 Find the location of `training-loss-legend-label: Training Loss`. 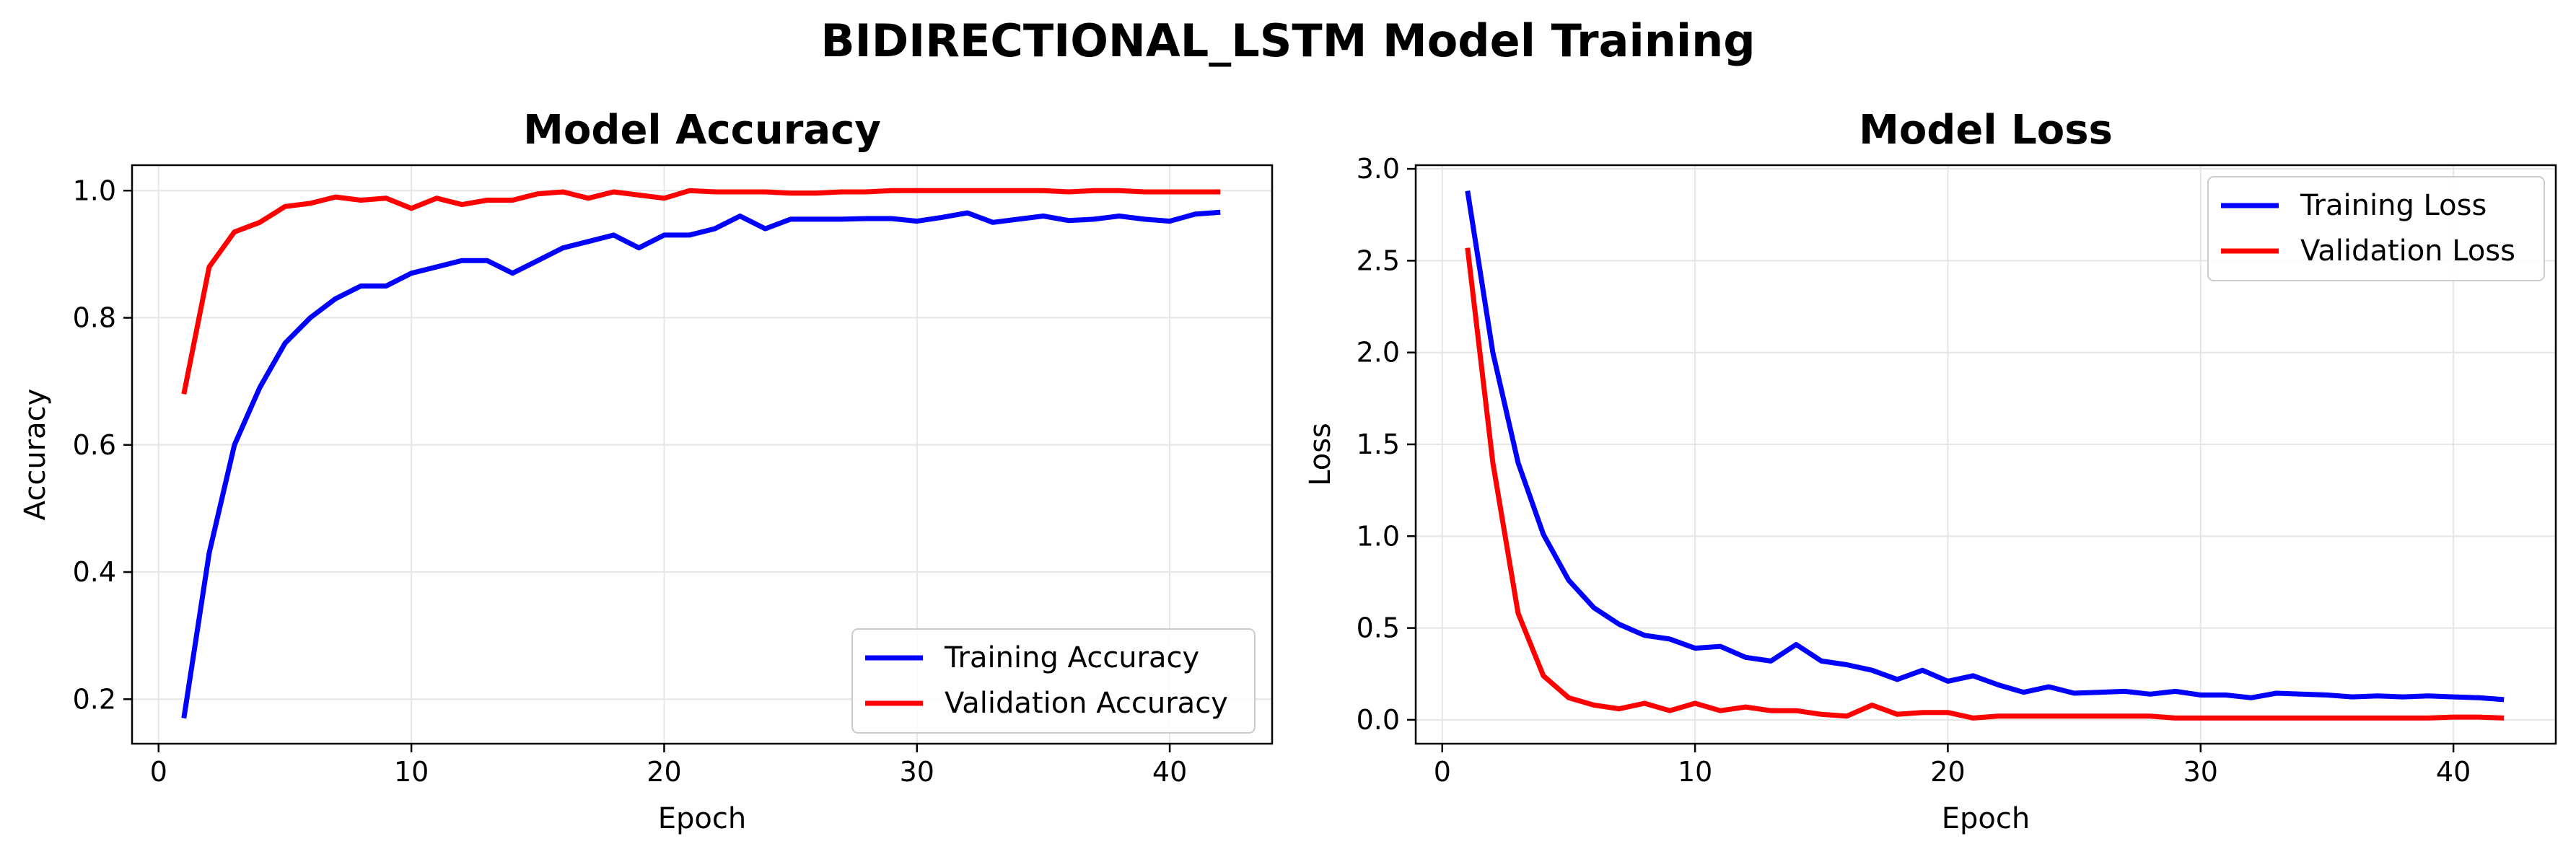

training-loss-legend-label: Training Loss is located at coordinates (2393, 205).